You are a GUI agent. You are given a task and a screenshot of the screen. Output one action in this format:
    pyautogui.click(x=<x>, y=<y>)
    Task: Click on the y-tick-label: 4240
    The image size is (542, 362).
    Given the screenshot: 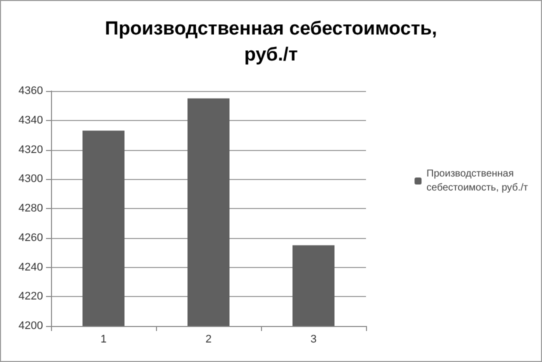 What is the action you would take?
    pyautogui.click(x=30, y=267)
    